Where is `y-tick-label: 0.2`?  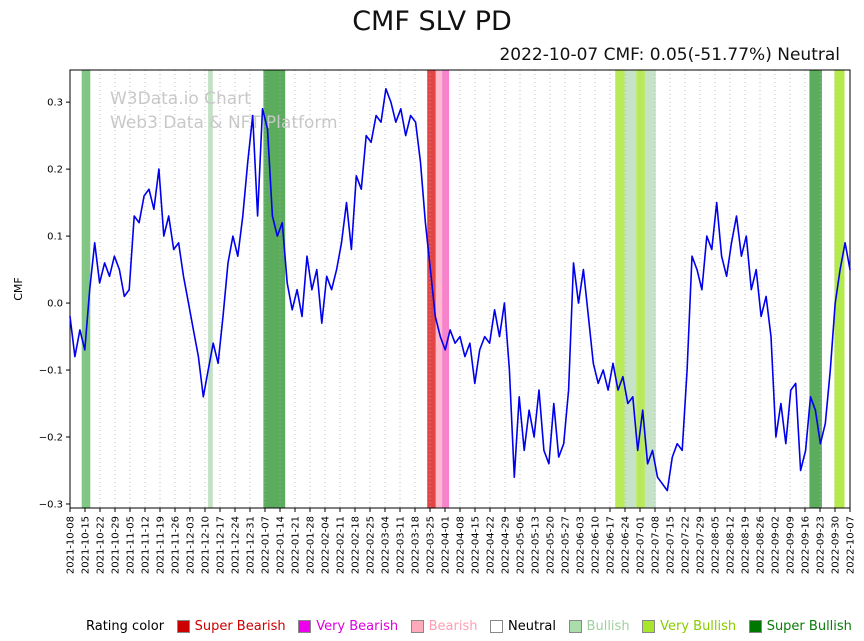
y-tick-label: 0.2 is located at coordinates (55, 170).